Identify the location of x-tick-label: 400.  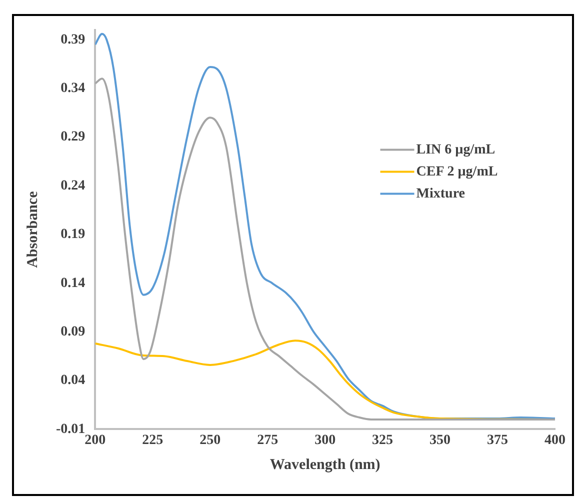
(555, 440).